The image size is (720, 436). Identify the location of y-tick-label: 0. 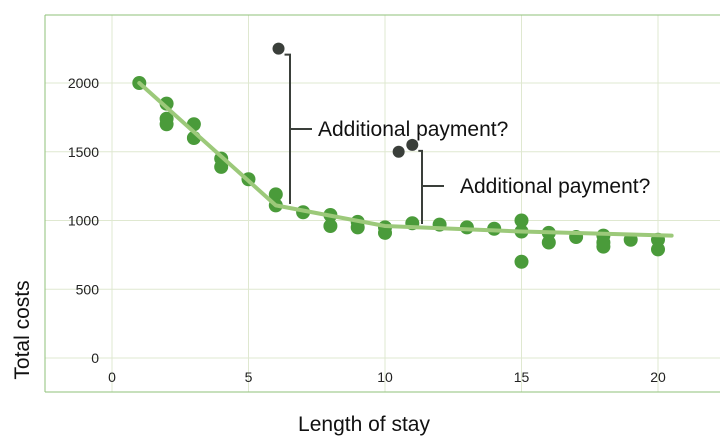
(95, 358).